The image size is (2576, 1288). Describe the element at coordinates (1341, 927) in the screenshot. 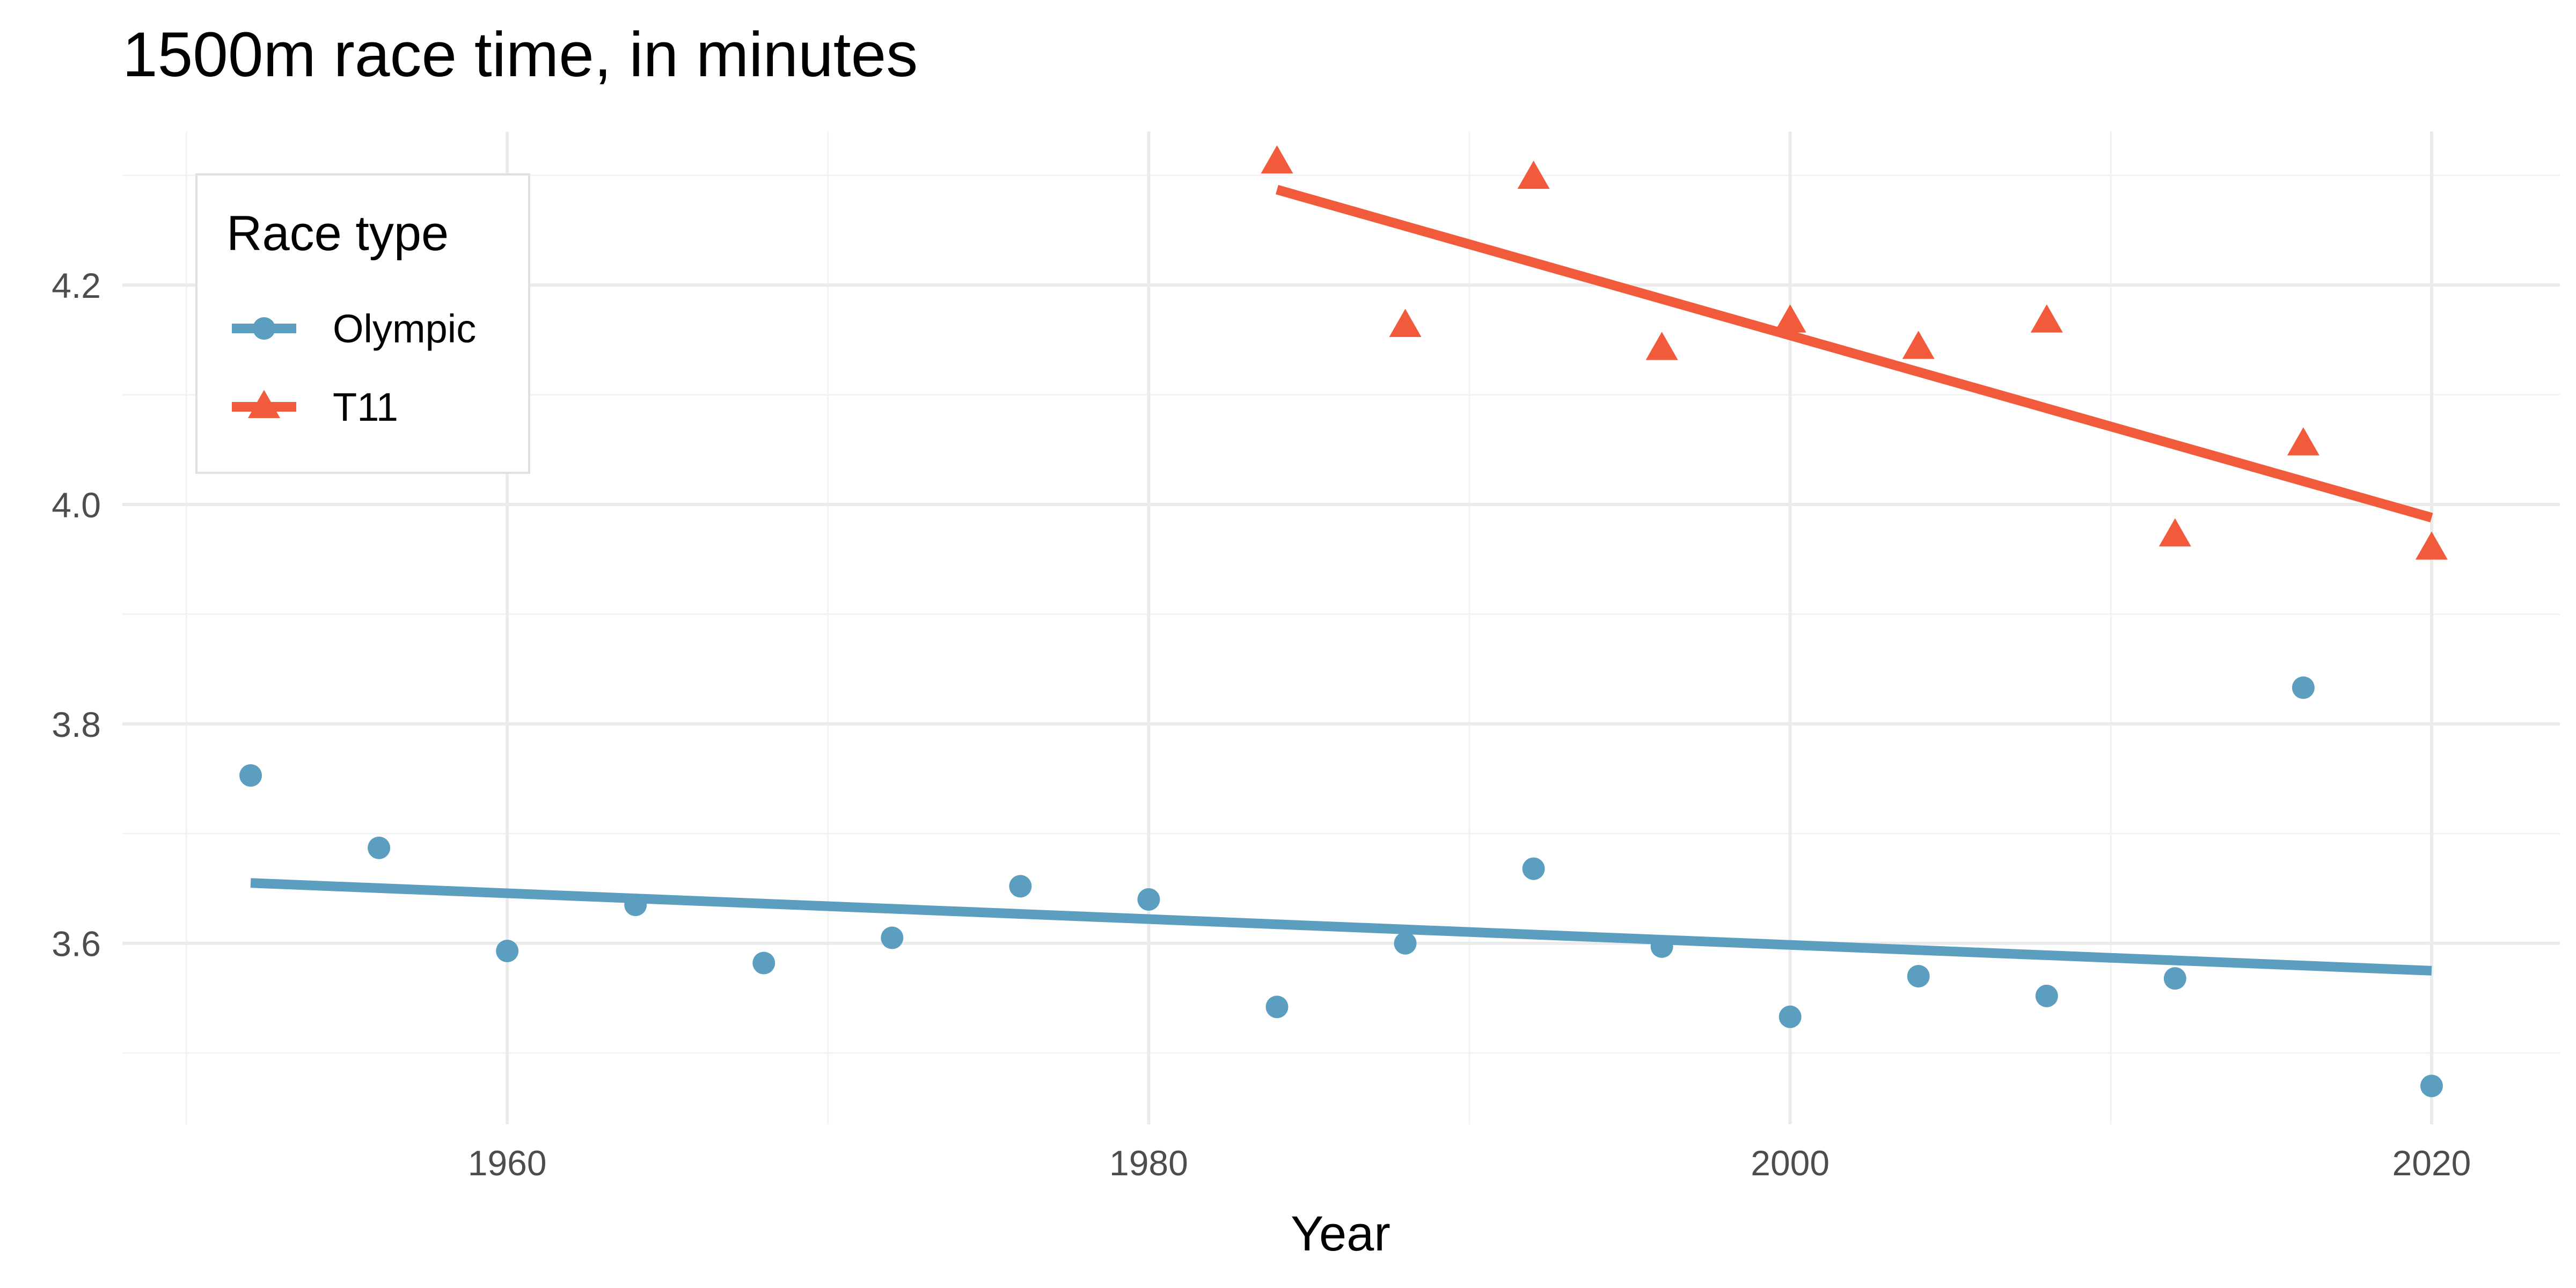

I see `olympic-trend-line` at that location.